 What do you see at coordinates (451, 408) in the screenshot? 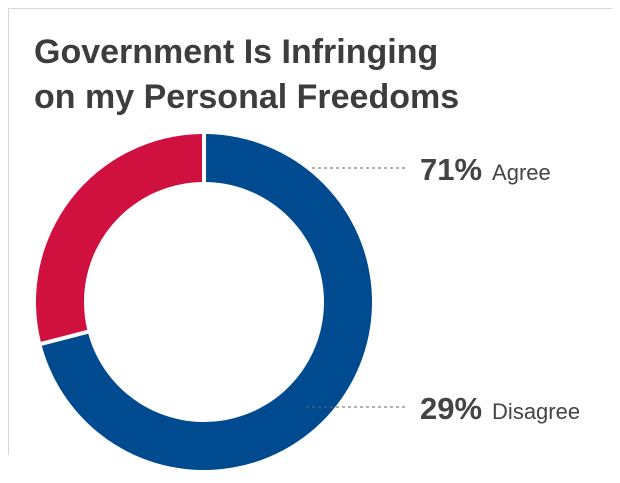
I see `slice-percent-disagree: 29%` at bounding box center [451, 408].